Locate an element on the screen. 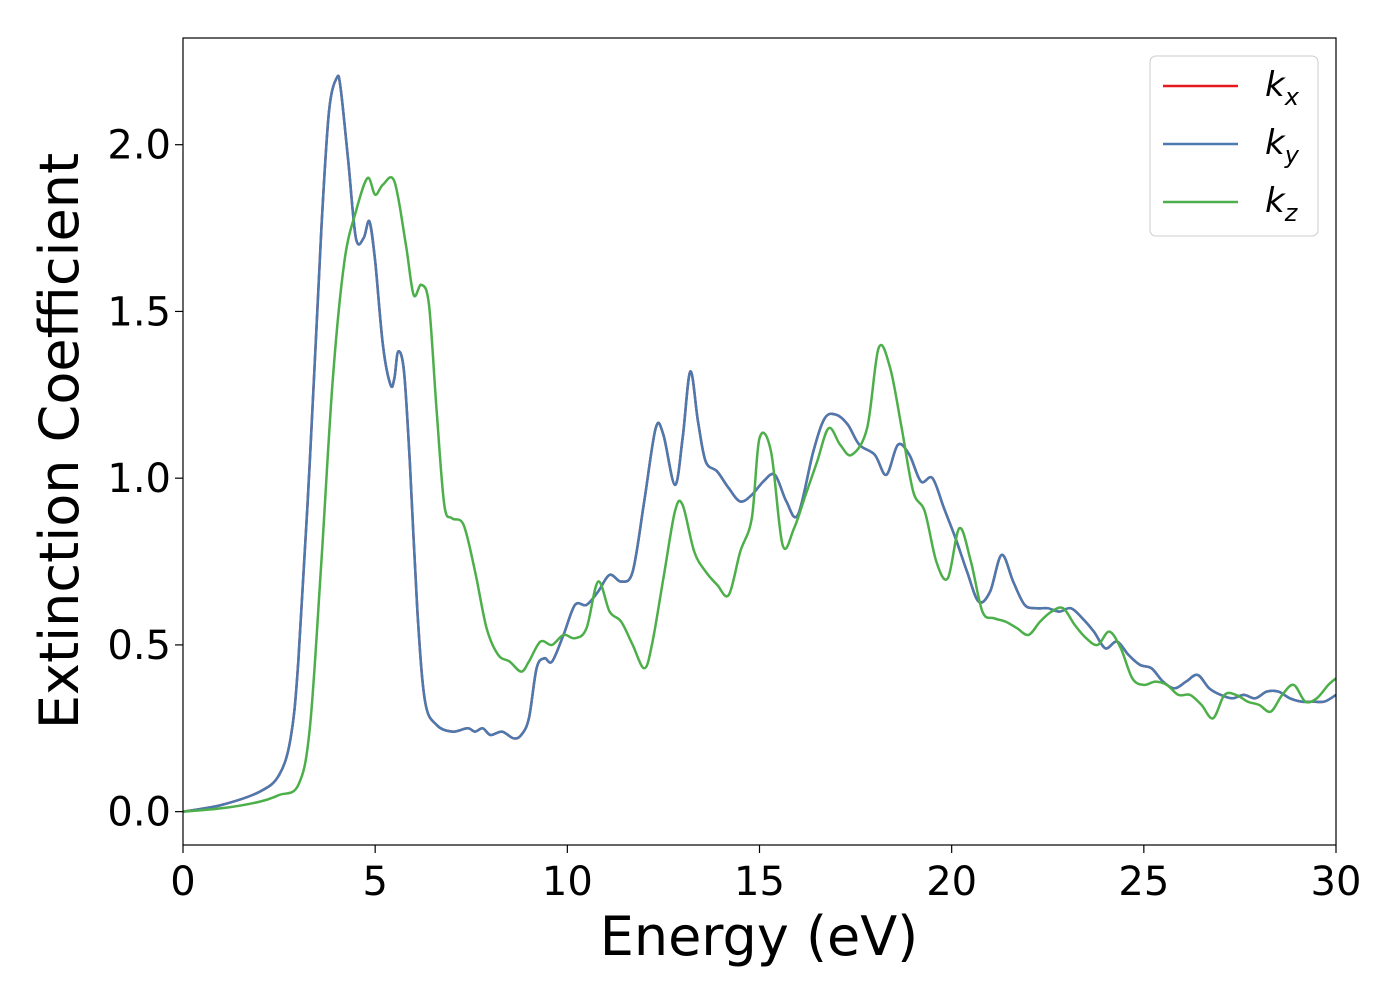 This screenshot has height=1000, width=1400. x-axis-title: Energy (eV) is located at coordinates (759, 936).